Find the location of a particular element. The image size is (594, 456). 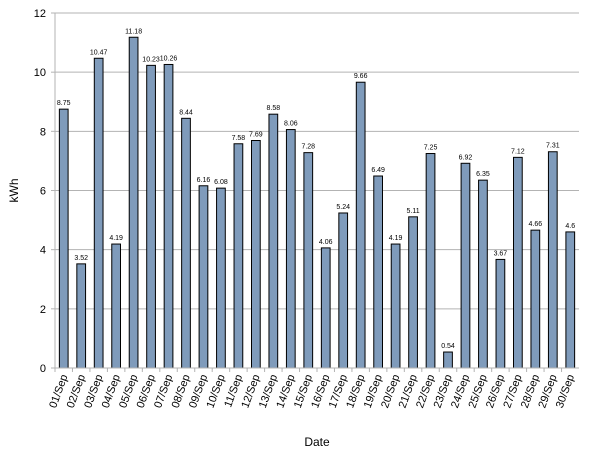

data-label: 6.49 is located at coordinates (378, 170).